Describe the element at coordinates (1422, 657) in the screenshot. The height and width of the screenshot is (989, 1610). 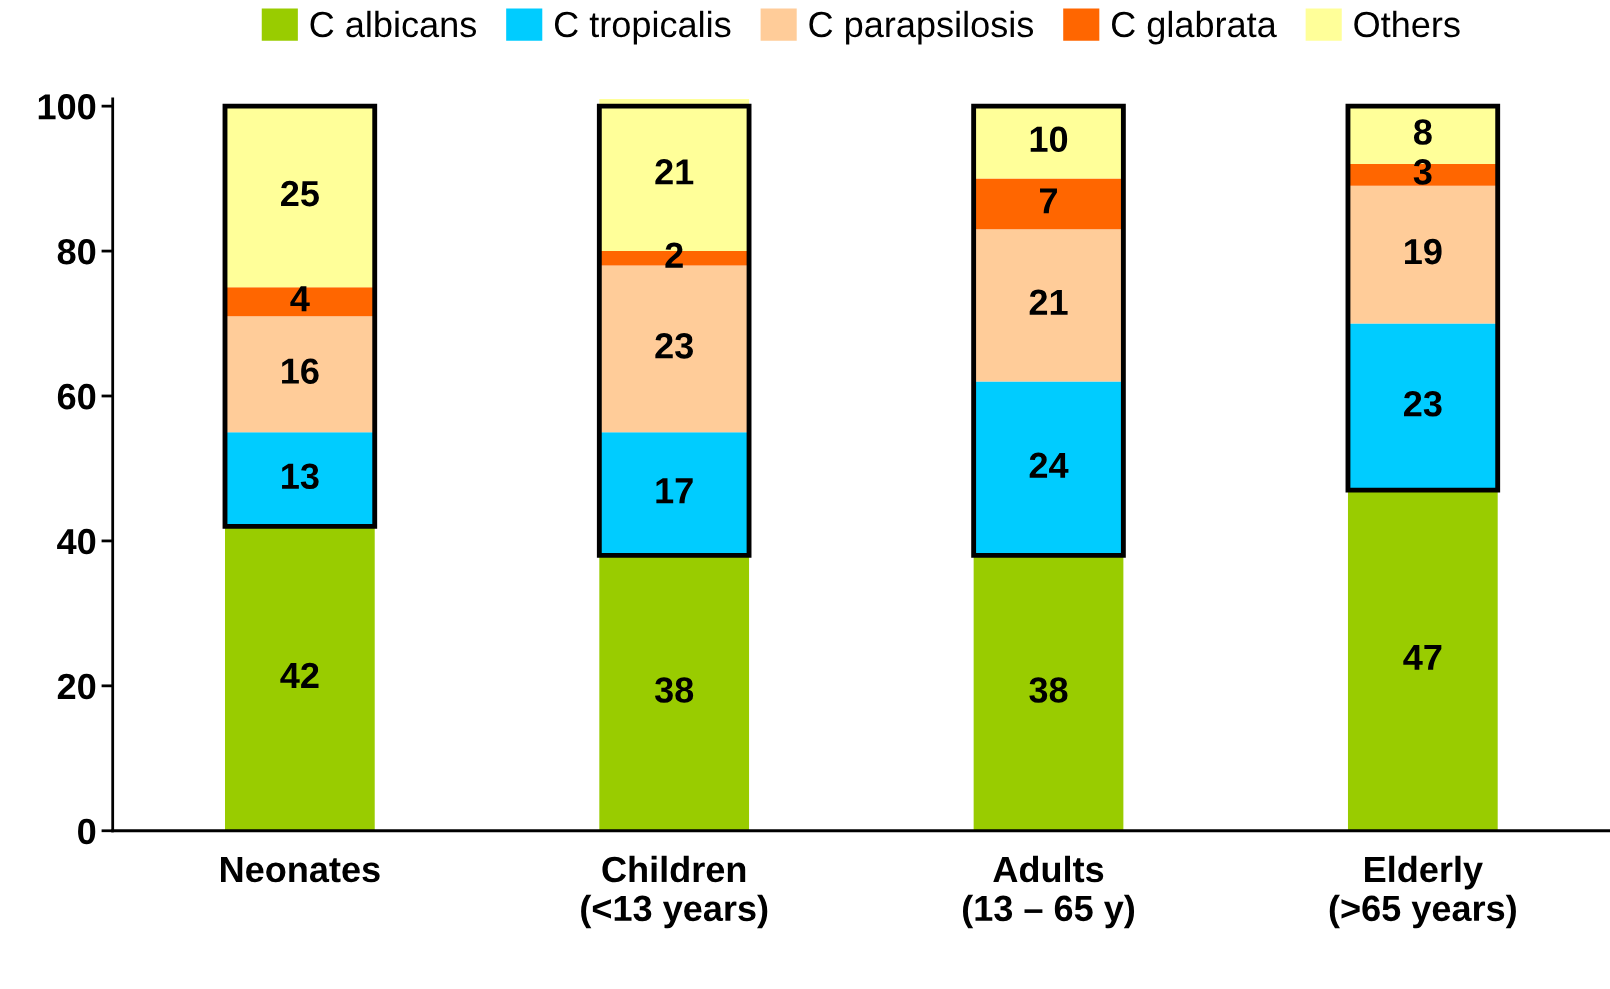
I see `data-label: 47` at that location.